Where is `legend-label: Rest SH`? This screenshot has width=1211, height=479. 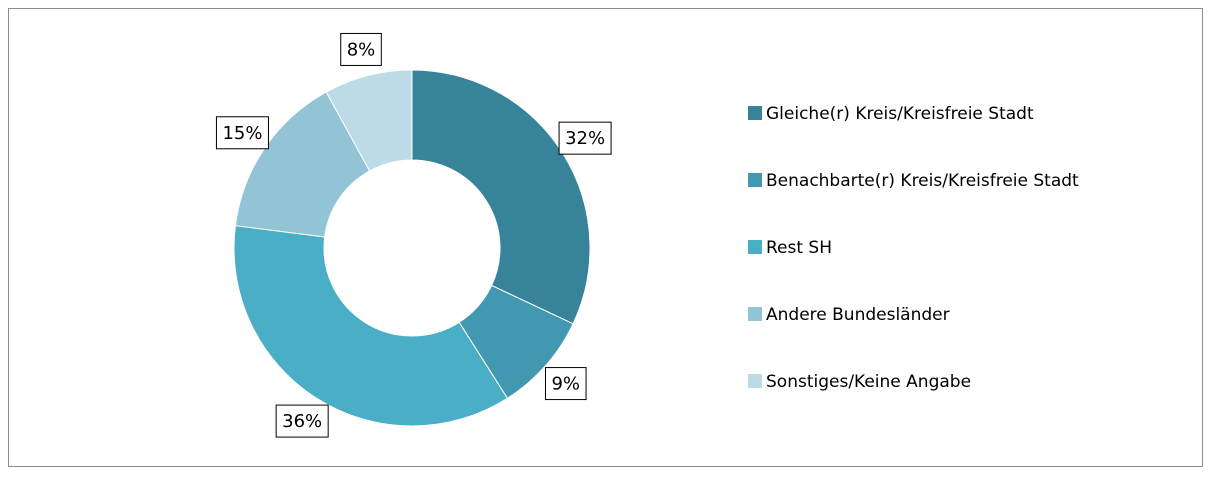 legend-label: Rest SH is located at coordinates (799, 248).